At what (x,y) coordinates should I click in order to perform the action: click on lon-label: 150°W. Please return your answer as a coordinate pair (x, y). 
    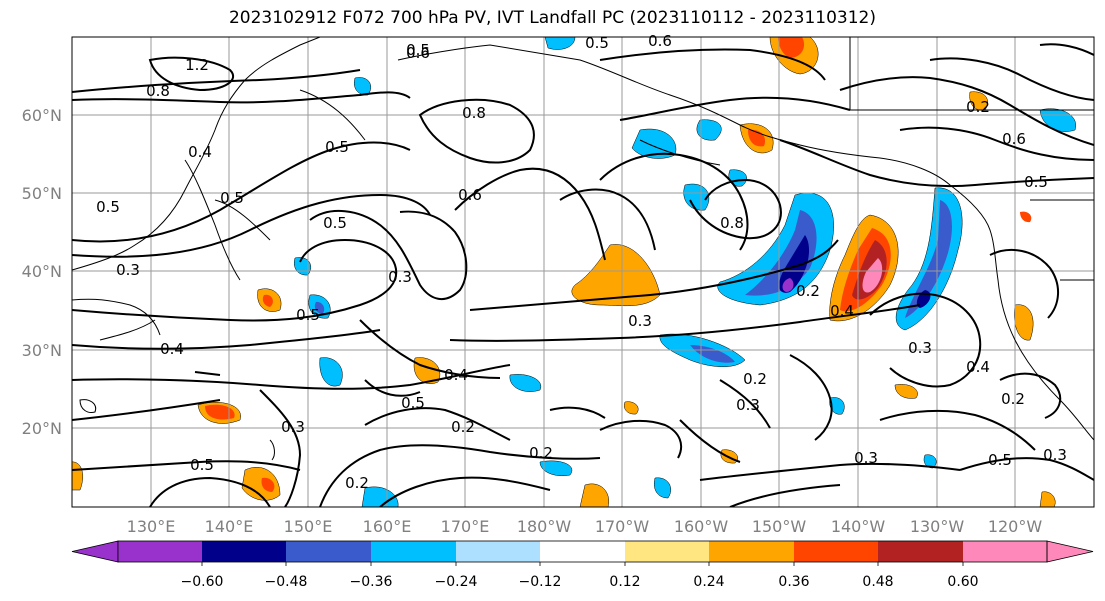
    Looking at the image, I should click on (779, 526).